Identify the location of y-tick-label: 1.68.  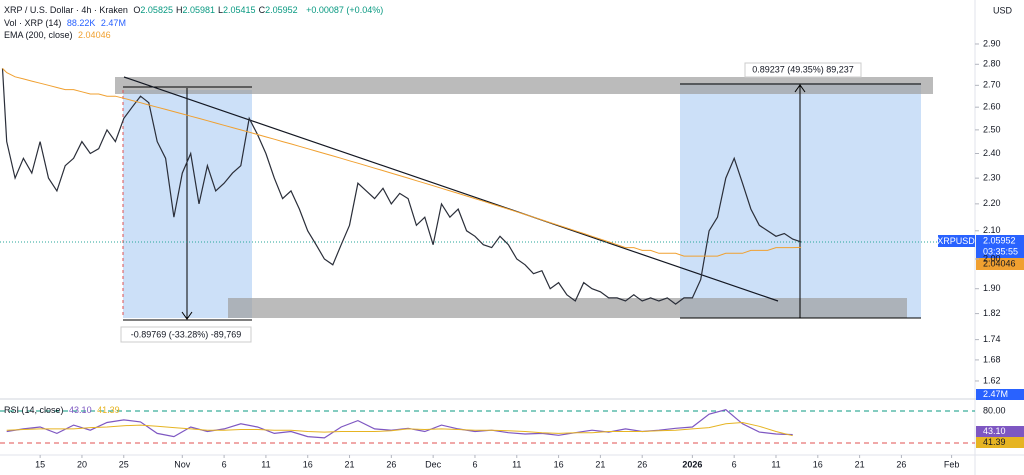
(992, 359).